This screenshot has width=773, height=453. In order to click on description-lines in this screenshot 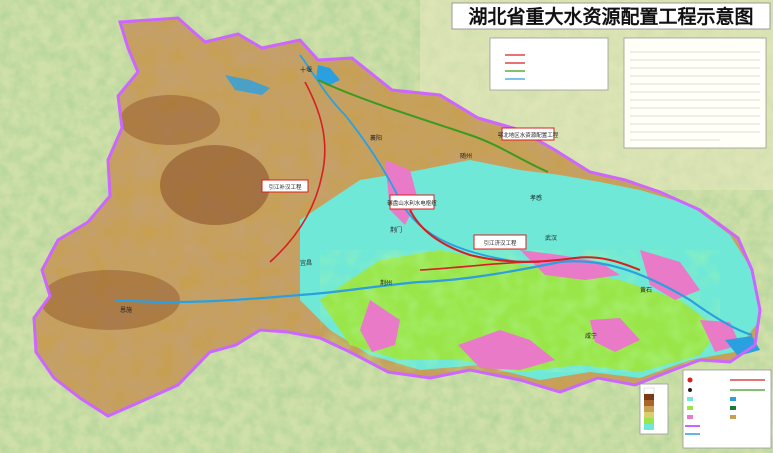, I will do `click(695, 96)`.